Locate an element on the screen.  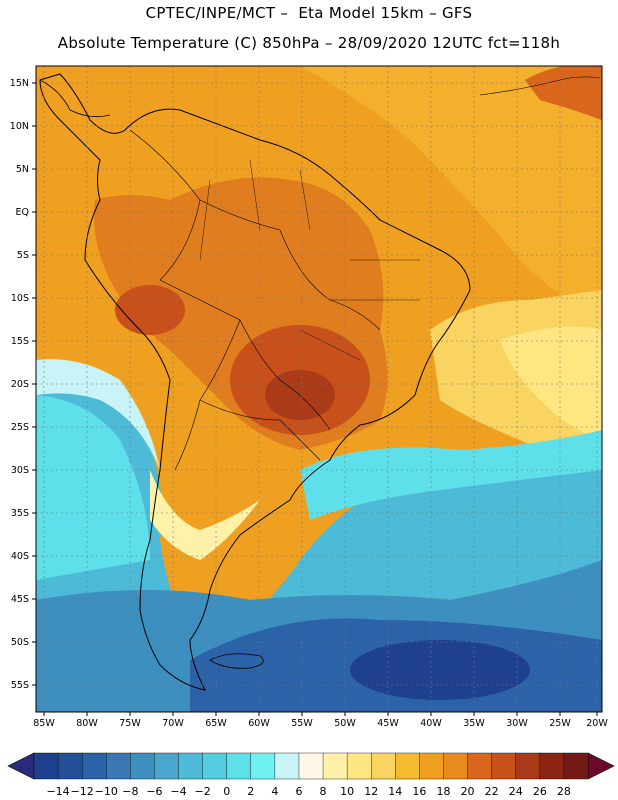
lon-label: 35W is located at coordinates (474, 723).